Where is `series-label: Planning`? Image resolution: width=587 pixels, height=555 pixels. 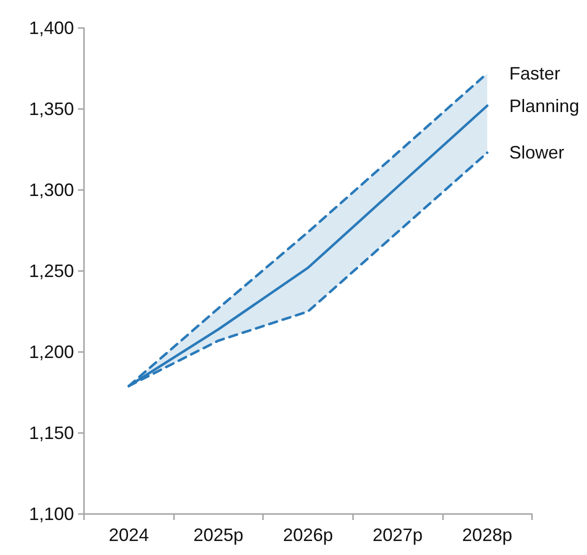 series-label: Planning is located at coordinates (544, 106).